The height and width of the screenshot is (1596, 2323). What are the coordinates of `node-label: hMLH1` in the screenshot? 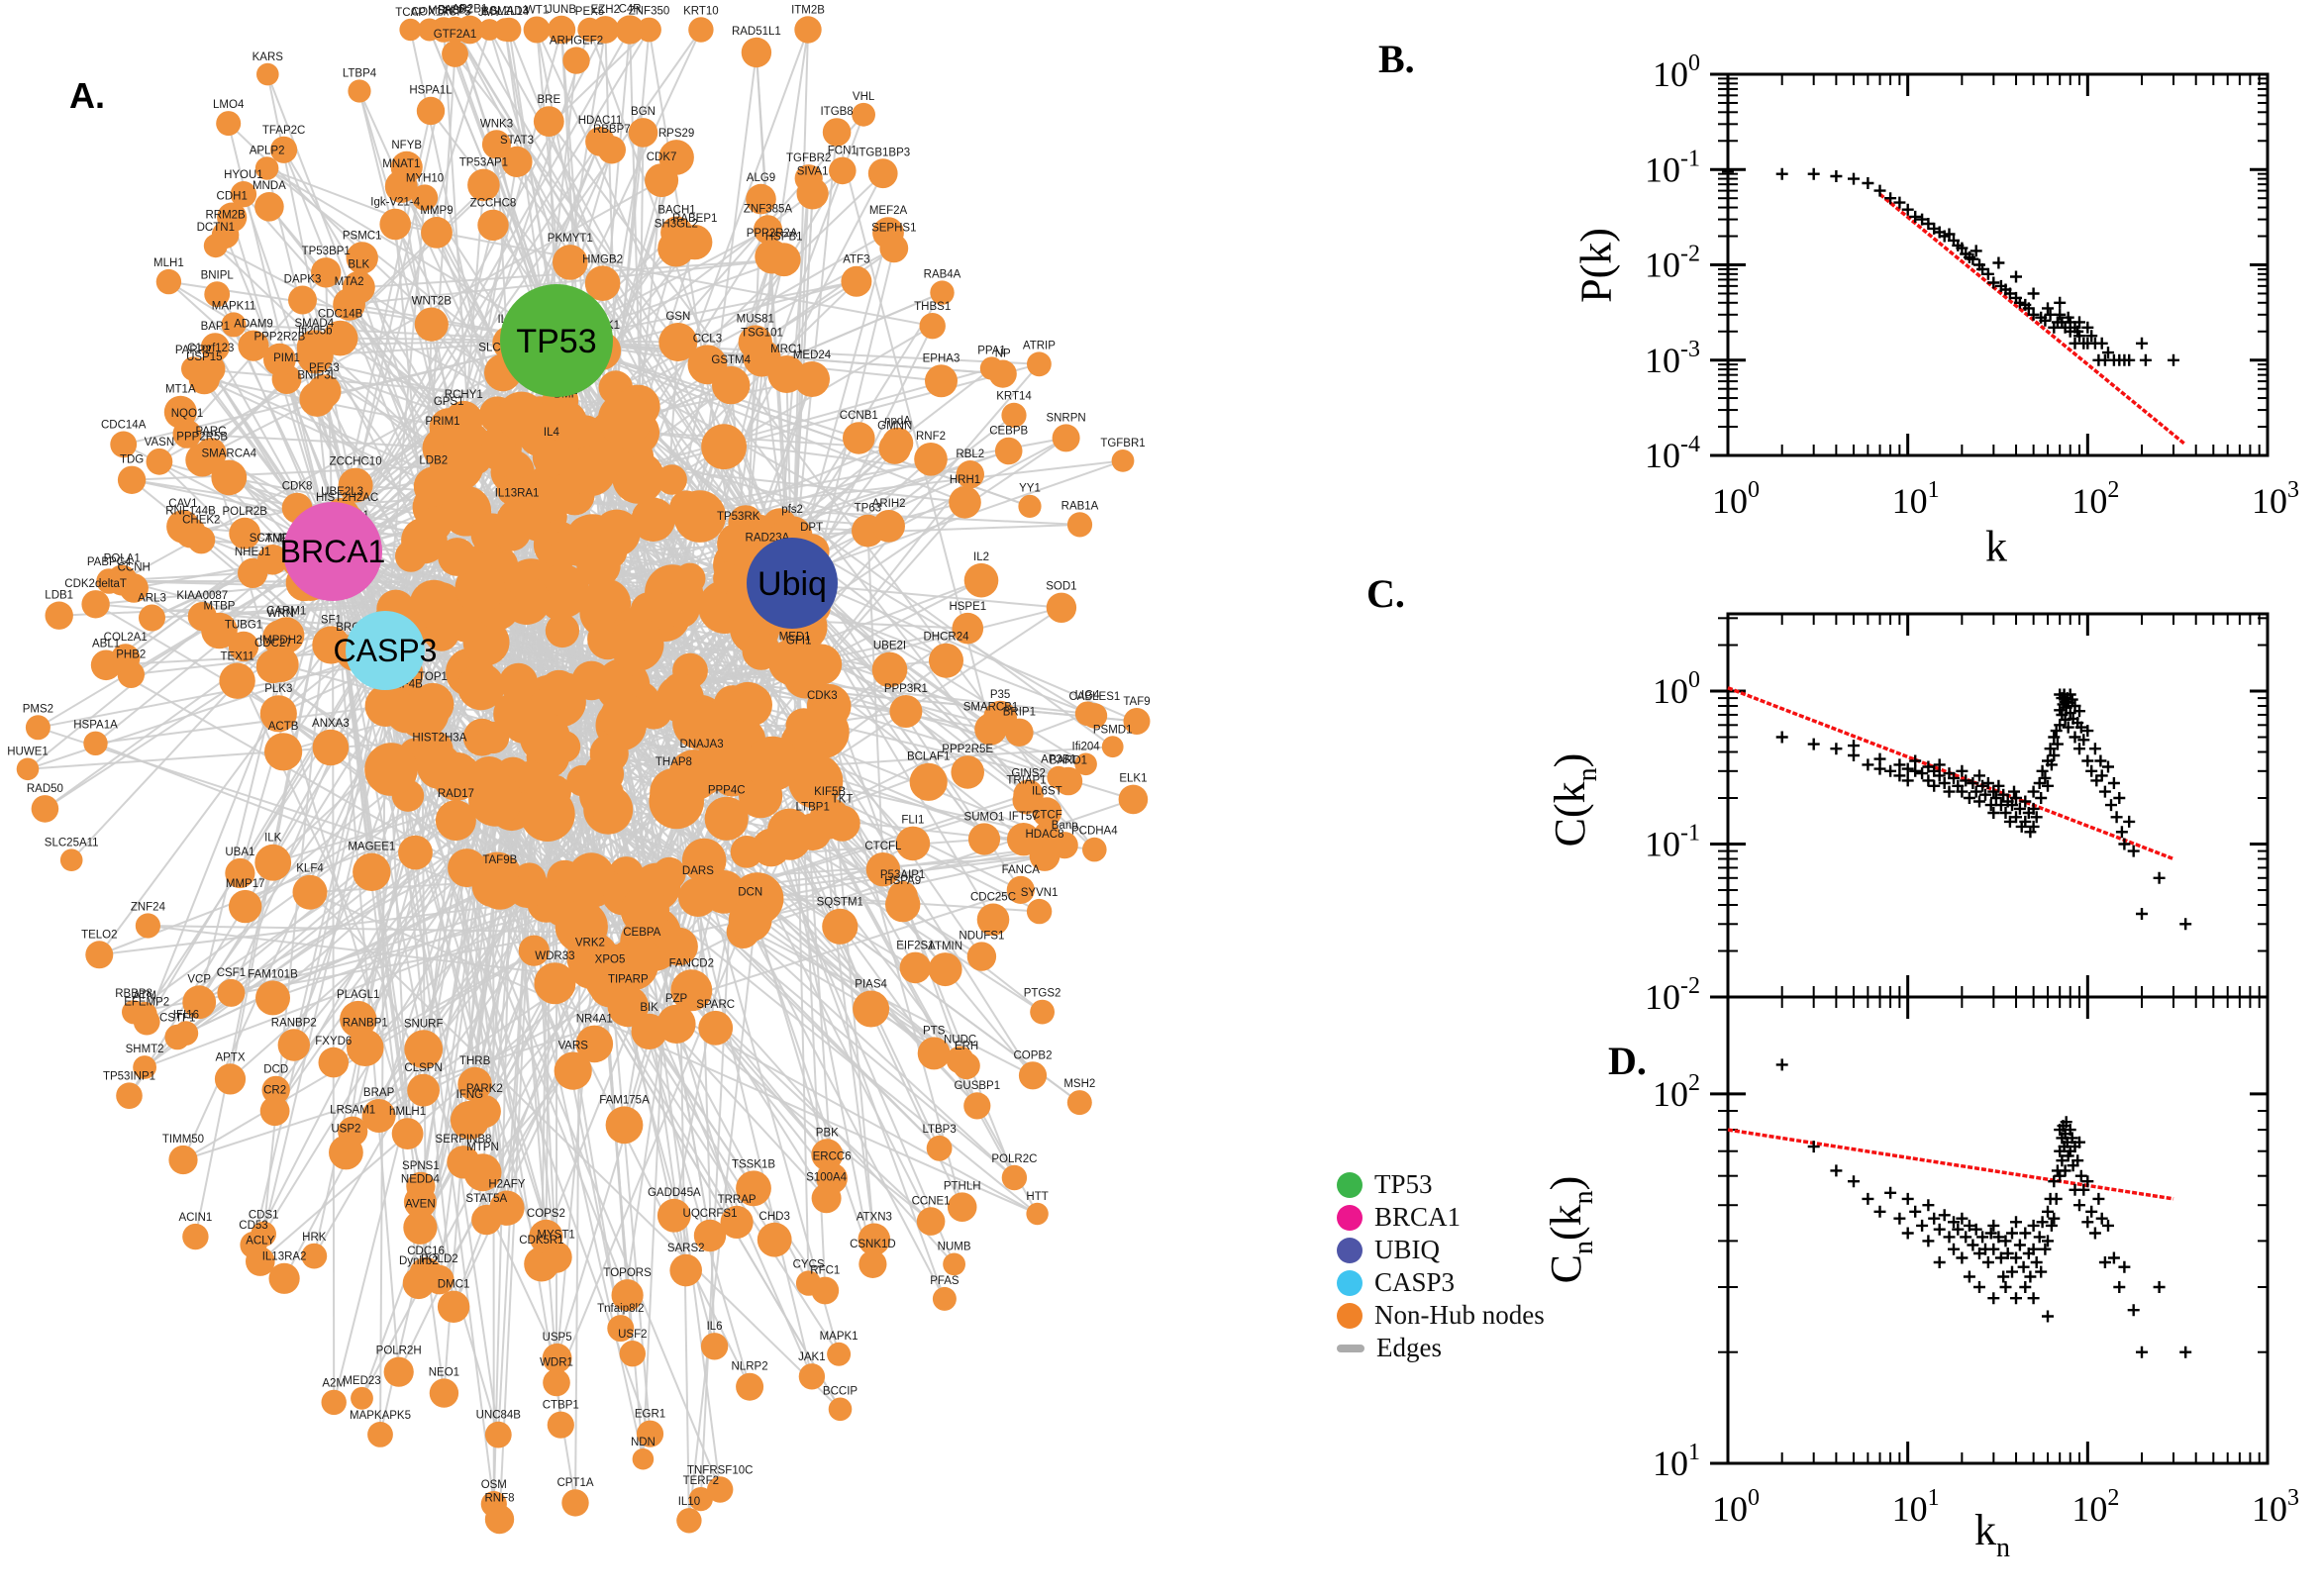 It's located at (407, 1112).